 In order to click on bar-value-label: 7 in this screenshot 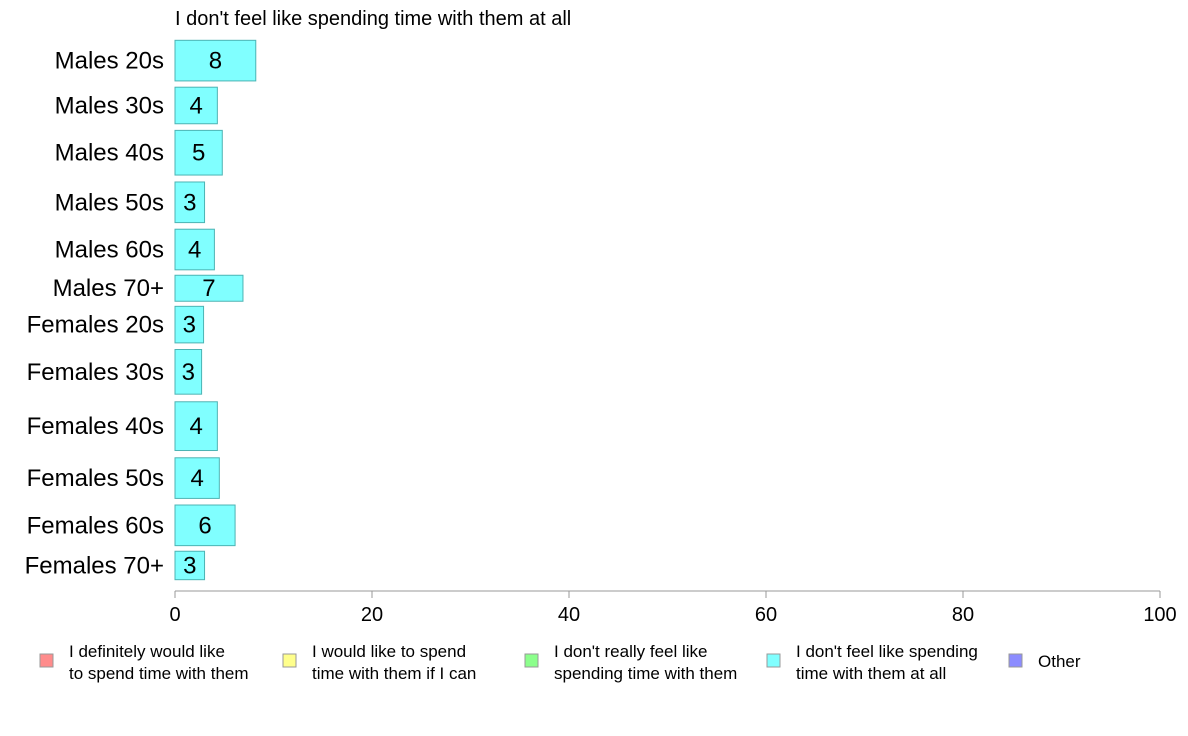, I will do `click(208, 288)`.